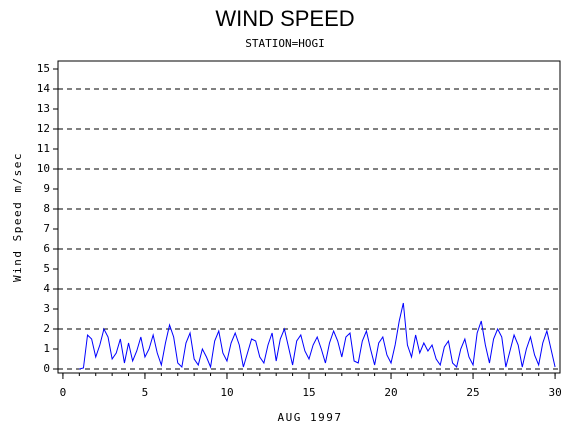 This screenshot has width=570, height=430. I want to click on y-tick-label: 2, so click(46, 328).